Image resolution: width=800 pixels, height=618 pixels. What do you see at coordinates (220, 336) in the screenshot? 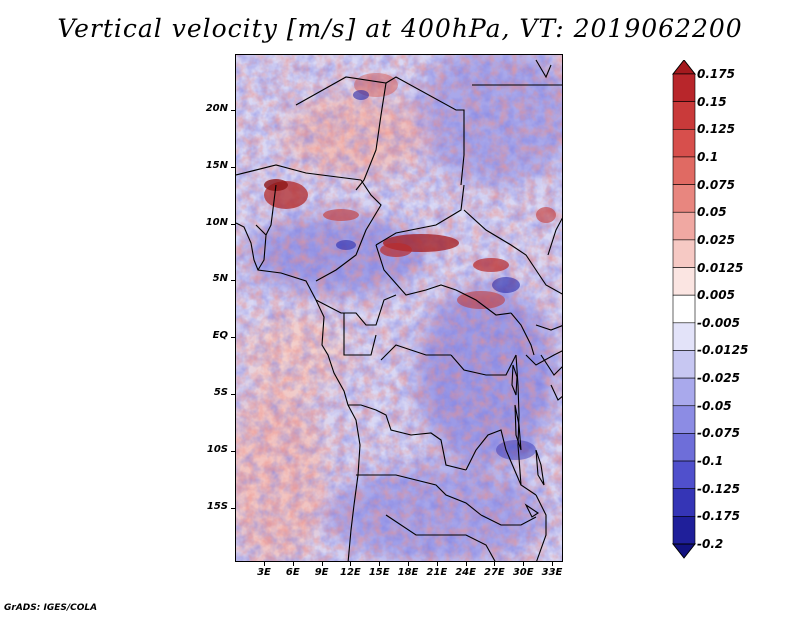
I see `lat-label: EQ` at bounding box center [220, 336].